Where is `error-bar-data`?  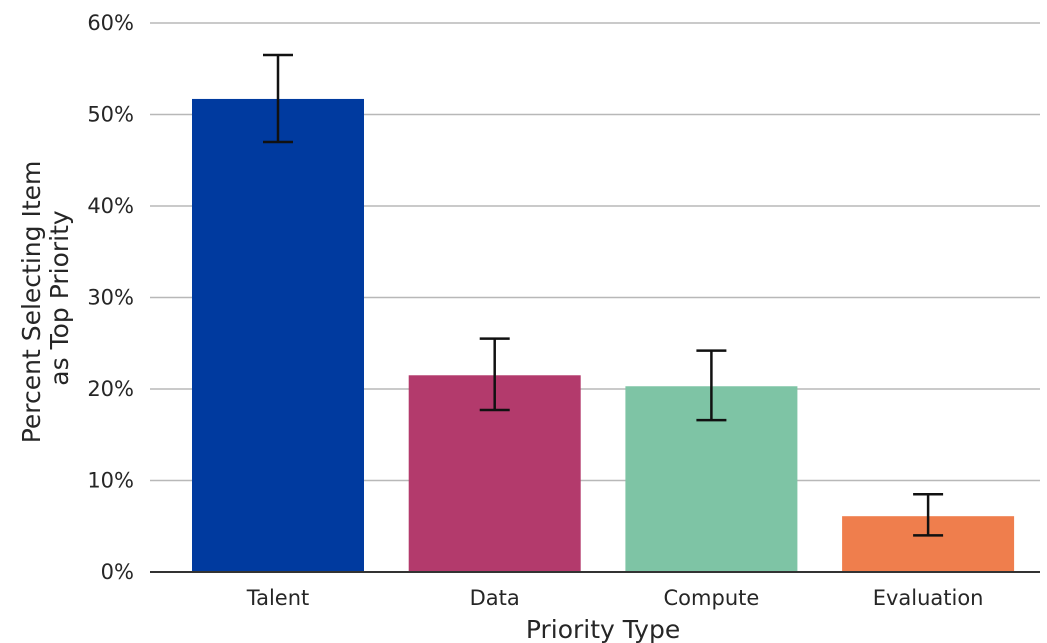 error-bar-data is located at coordinates (494, 374).